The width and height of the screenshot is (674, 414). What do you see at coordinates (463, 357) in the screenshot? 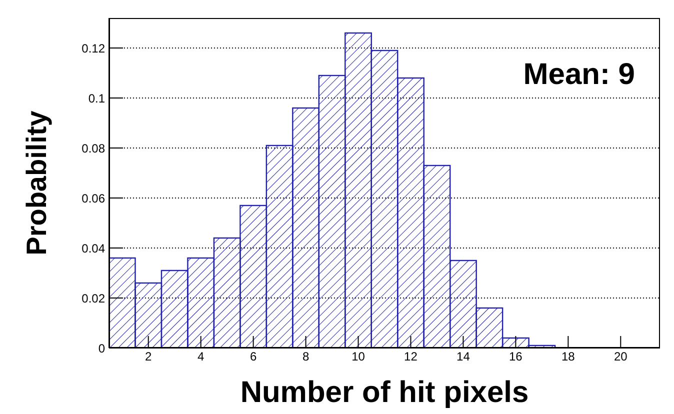
I see `x-tick-label: 14` at bounding box center [463, 357].